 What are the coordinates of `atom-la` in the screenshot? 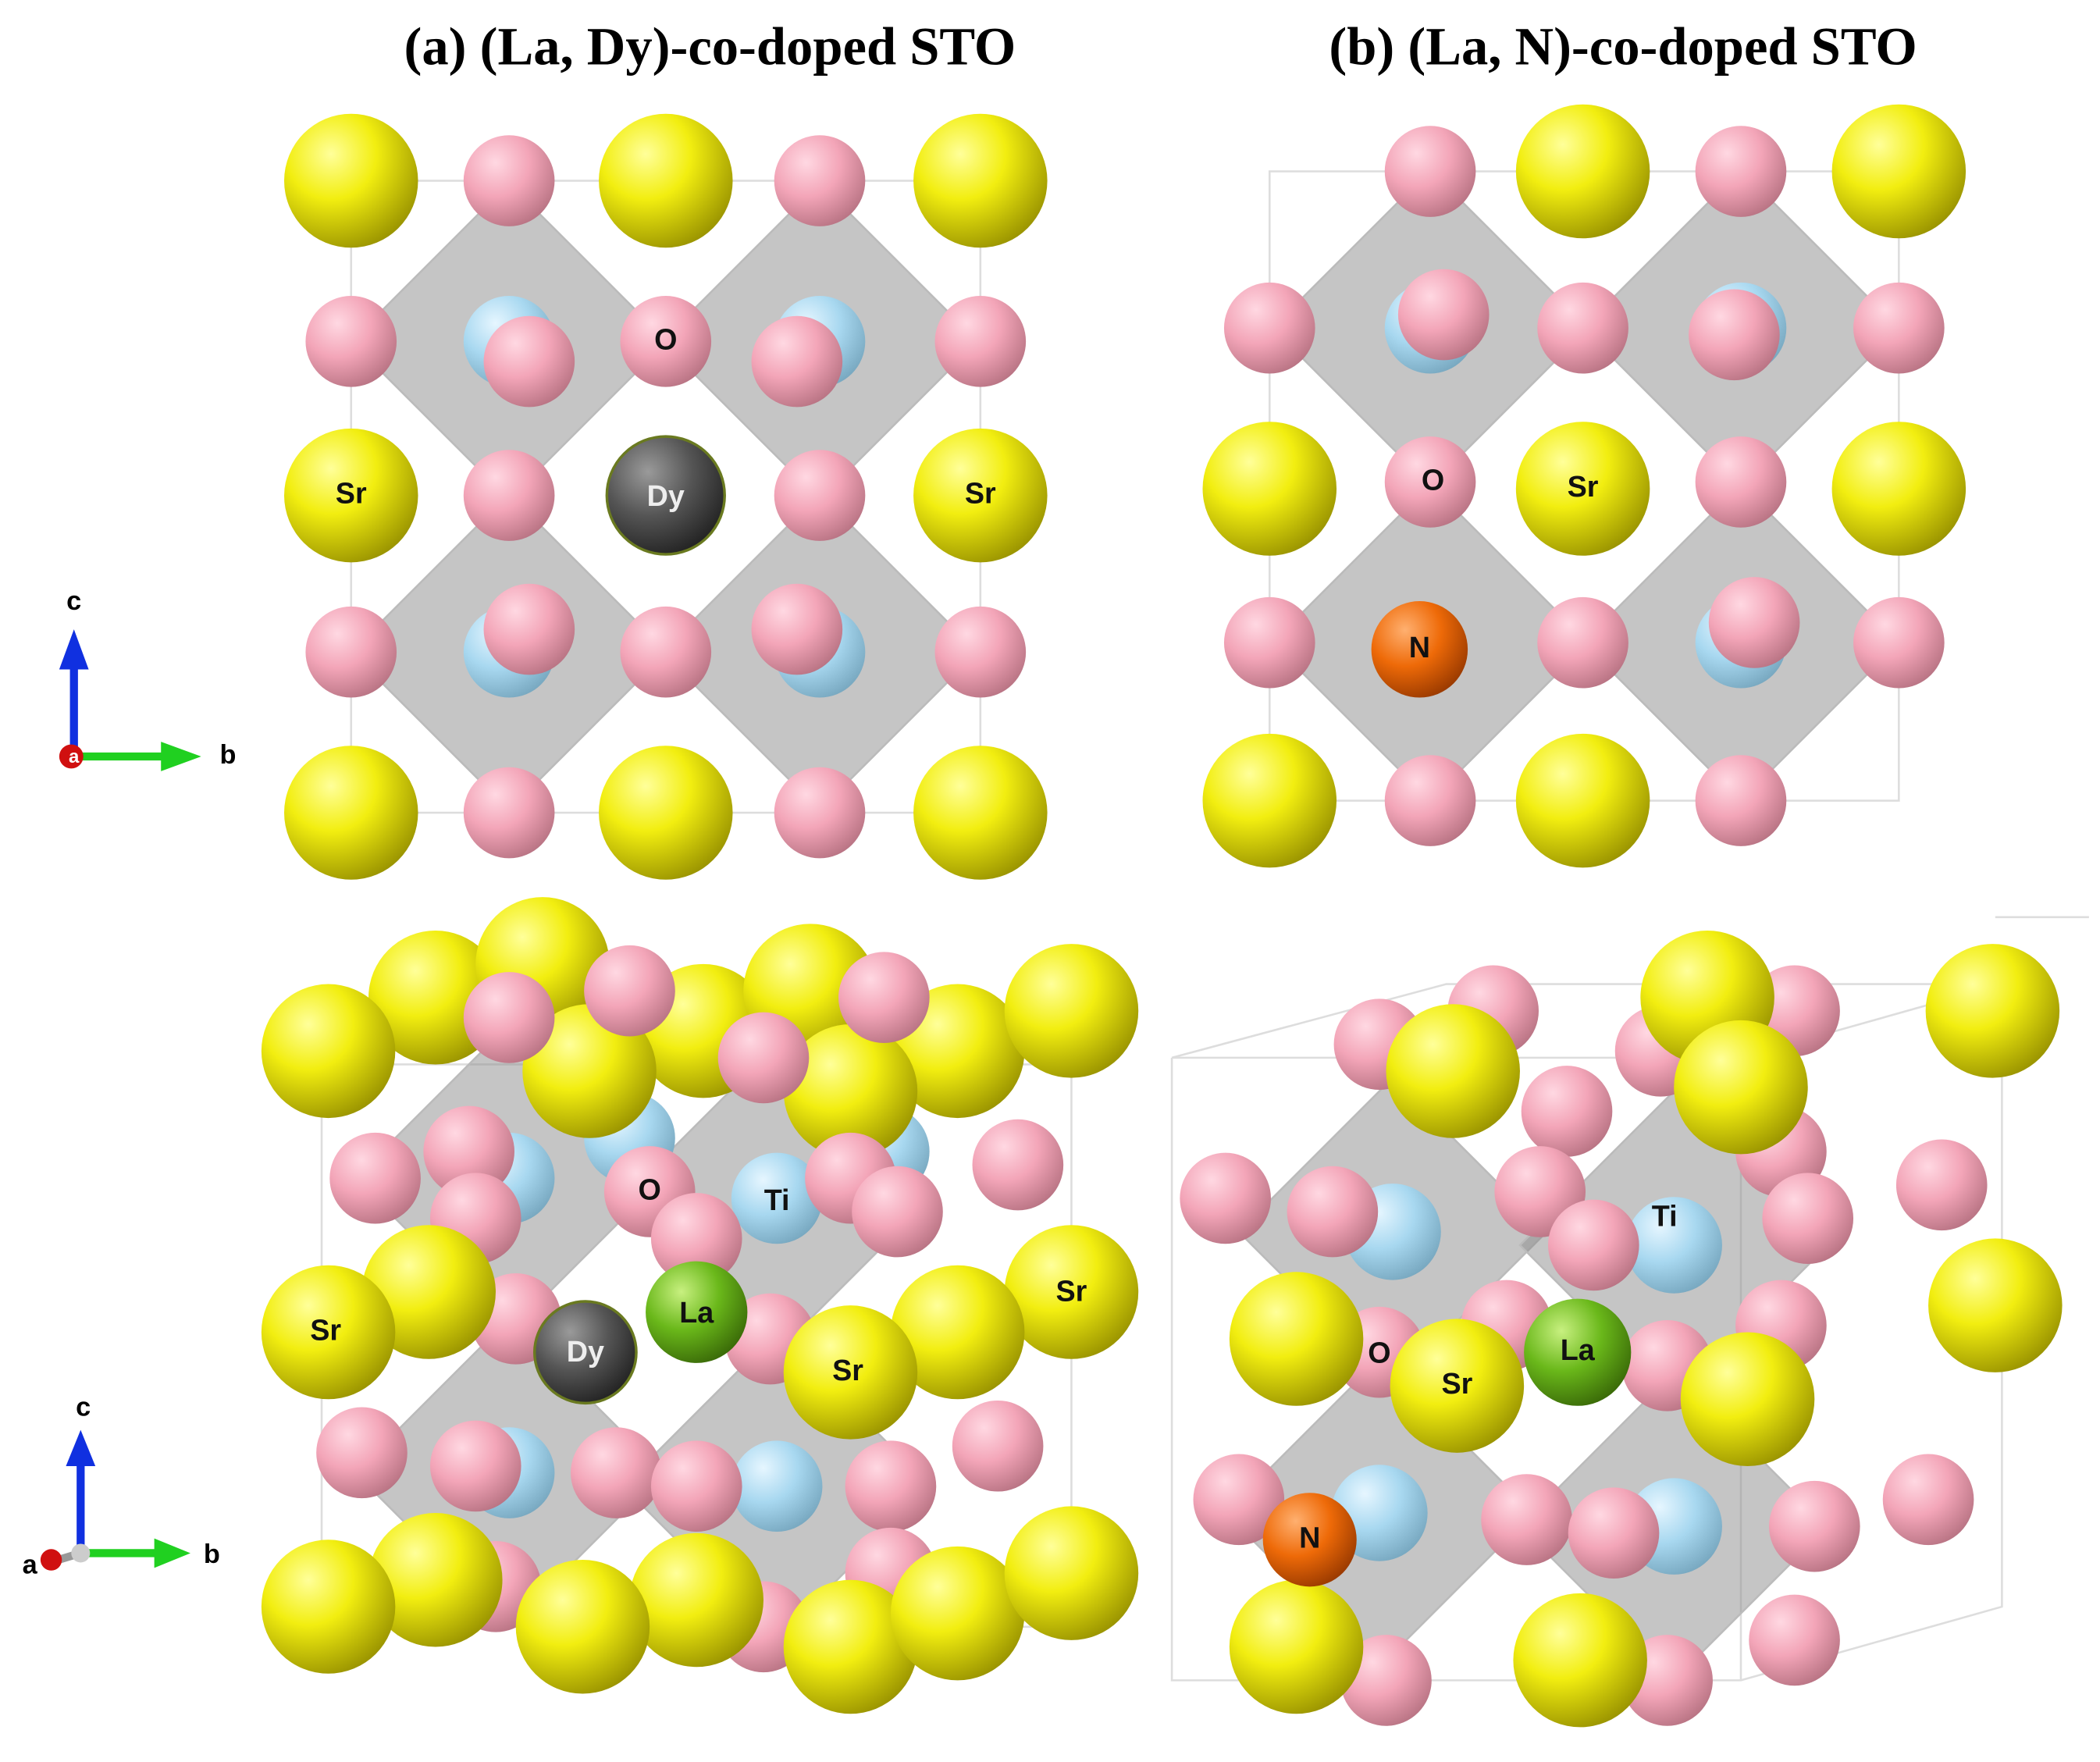 It's located at (697, 1312).